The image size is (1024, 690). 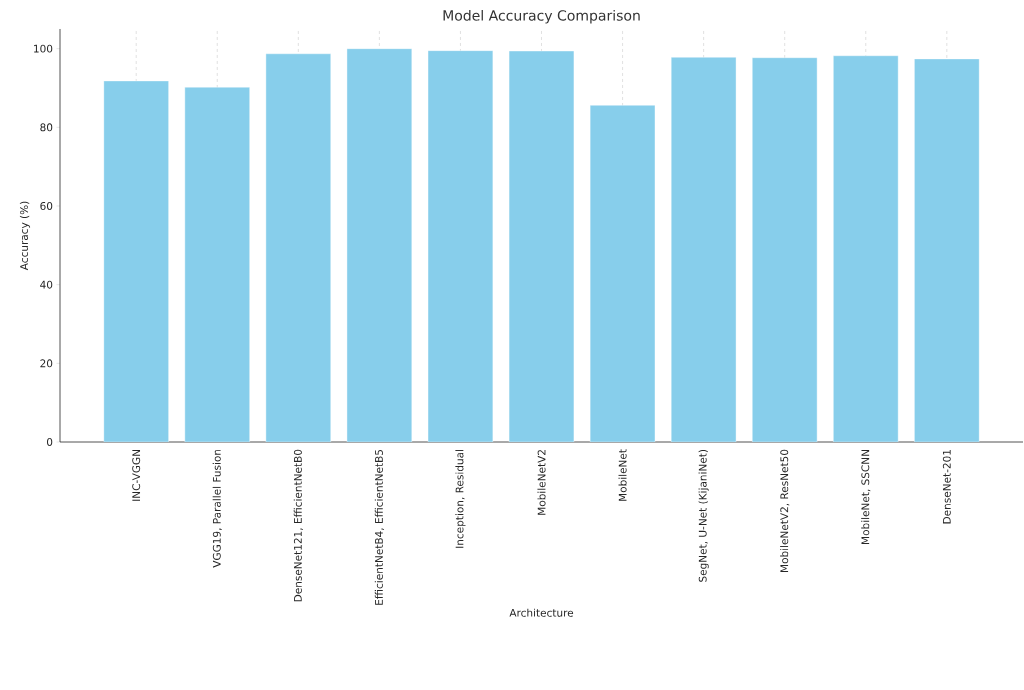 What do you see at coordinates (541, 612) in the screenshot?
I see `x-axis-title: Architecture` at bounding box center [541, 612].